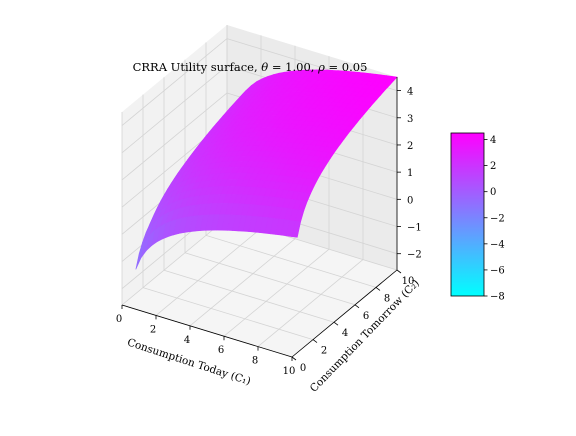 The width and height of the screenshot is (576, 436). I want to click on y-axis-line, so click(344, 313).